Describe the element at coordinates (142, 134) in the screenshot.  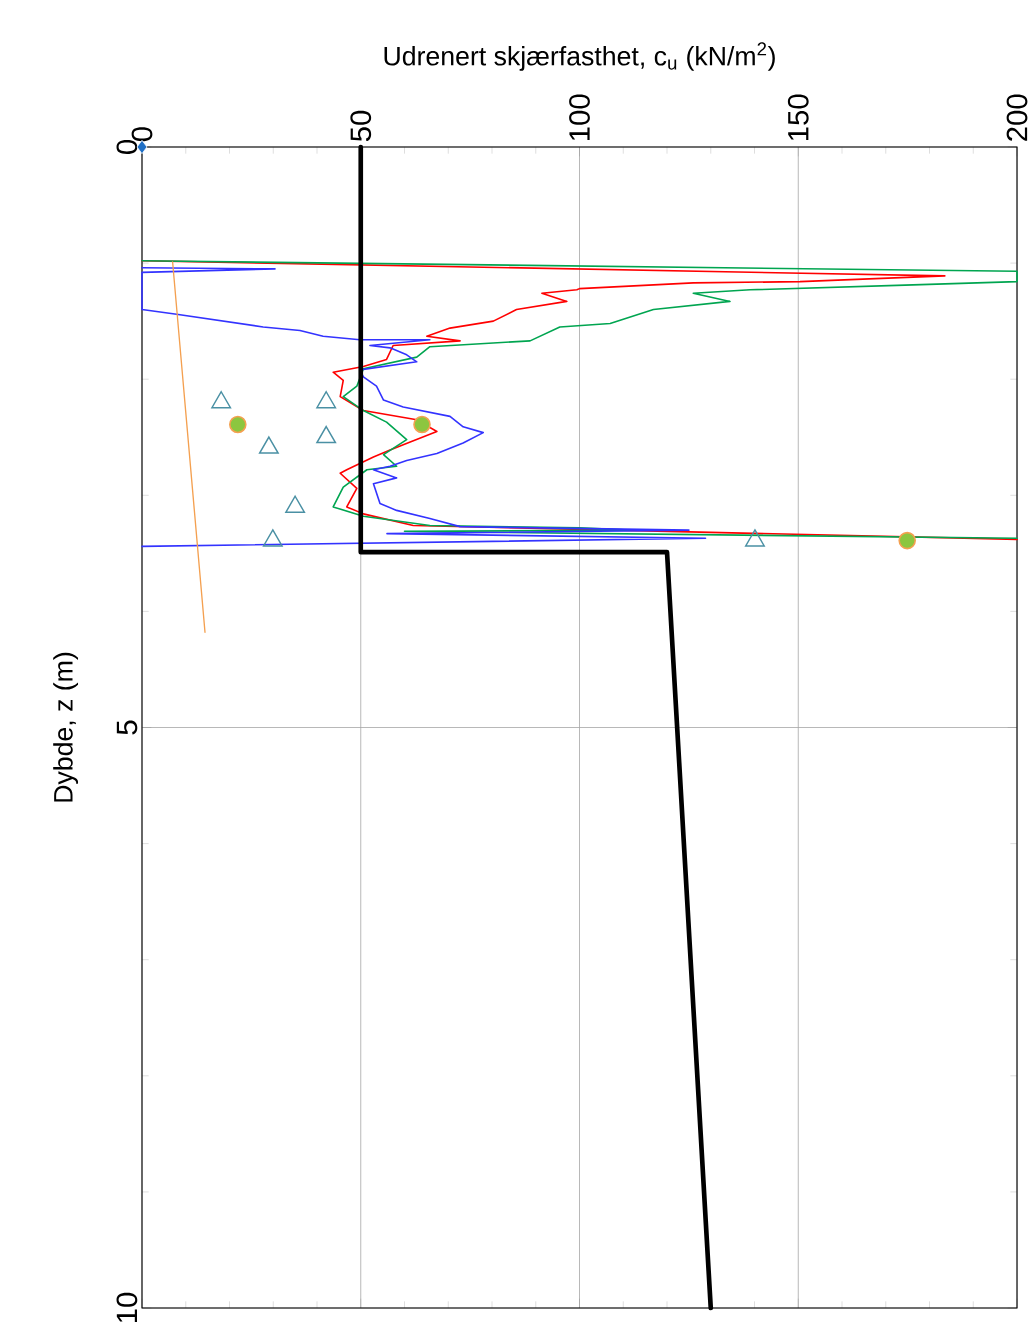
I see `x-tick-label: 0` at that location.